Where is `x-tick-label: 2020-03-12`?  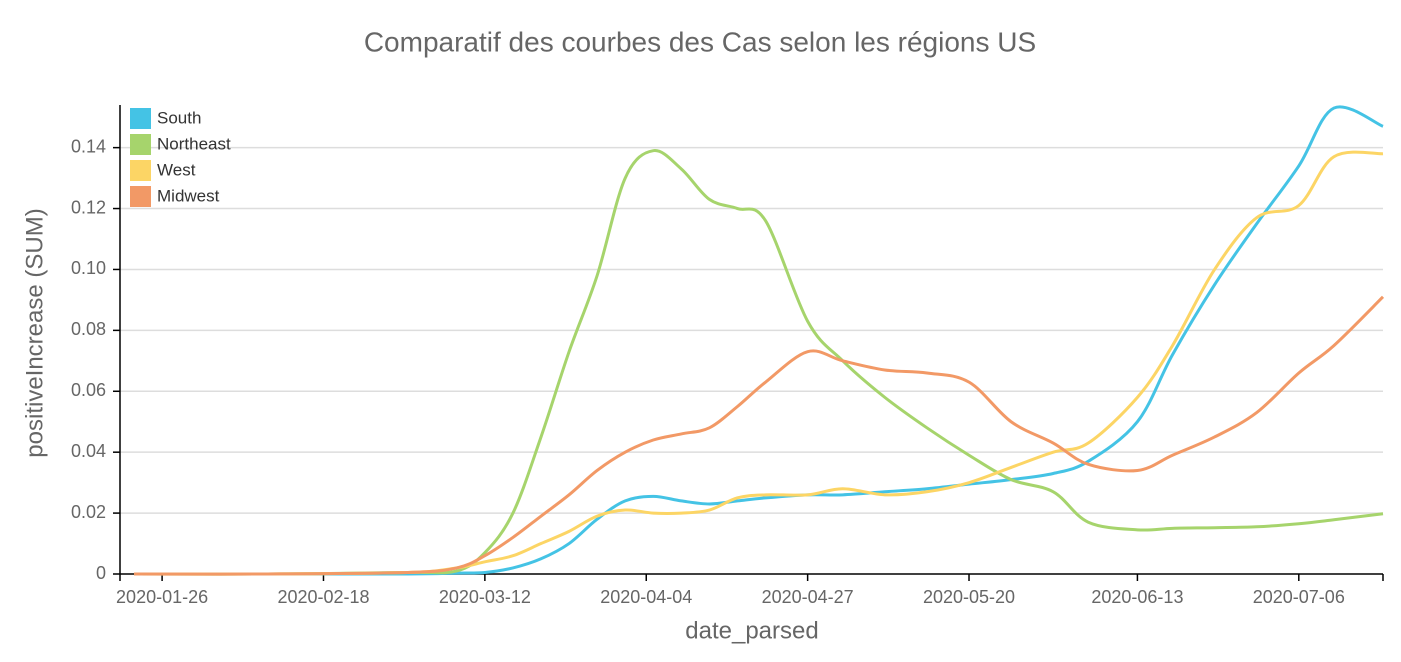
x-tick-label: 2020-03-12 is located at coordinates (485, 597).